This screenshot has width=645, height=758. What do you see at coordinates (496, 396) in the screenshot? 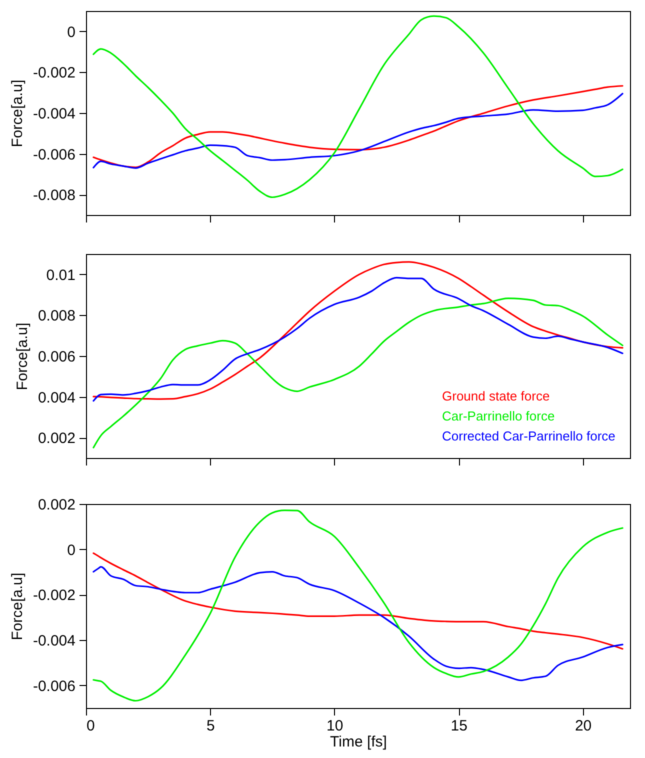
I see `text: Ground state force` at bounding box center [496, 396].